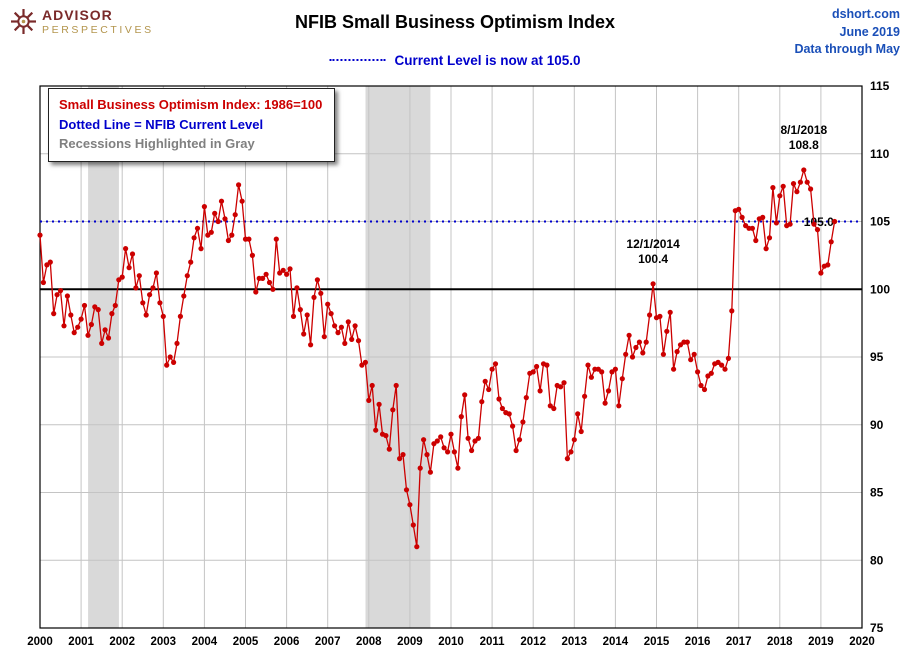 Image resolution: width=910 pixels, height=661 pixels. I want to click on y-axis-tick-label: 95, so click(877, 357).